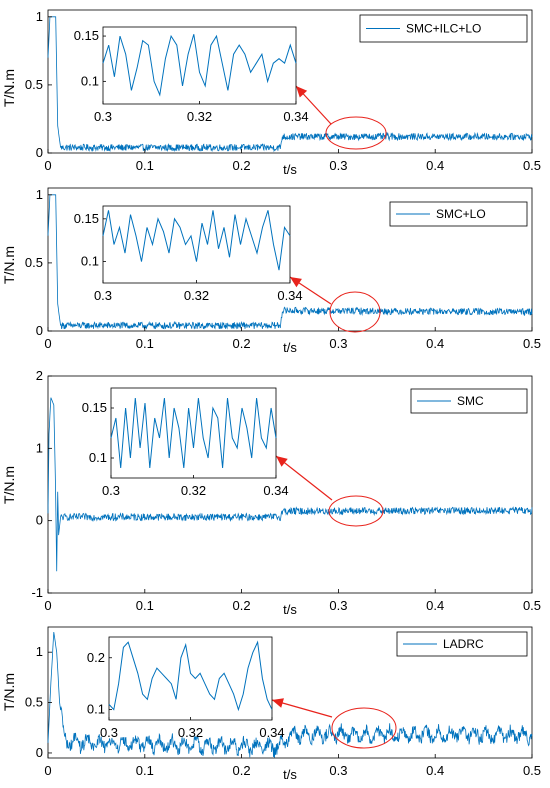 The height and width of the screenshot is (788, 550). I want to click on series-line, so click(290, 694).